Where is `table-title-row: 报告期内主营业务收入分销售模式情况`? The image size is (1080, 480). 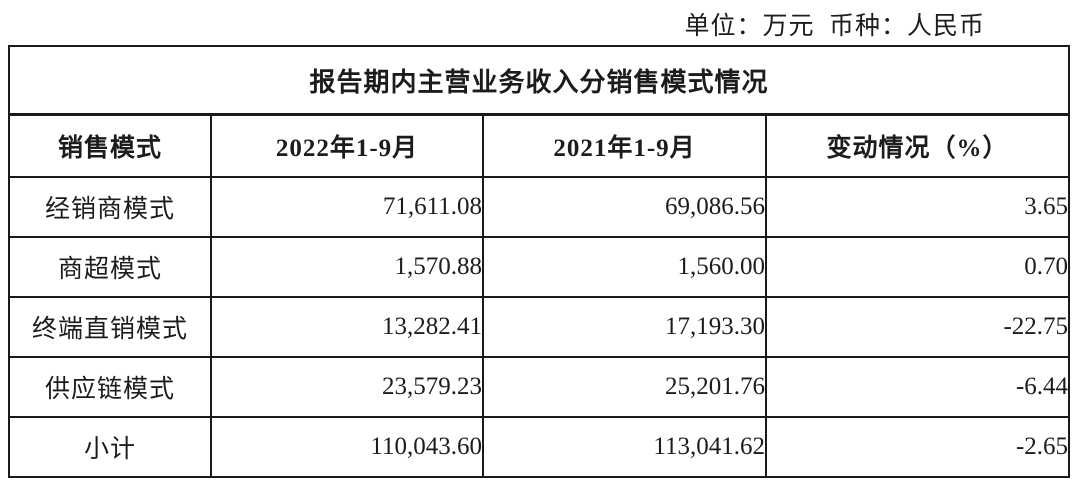 table-title-row: 报告期内主营业务收入分销售模式情况 is located at coordinates (539, 80).